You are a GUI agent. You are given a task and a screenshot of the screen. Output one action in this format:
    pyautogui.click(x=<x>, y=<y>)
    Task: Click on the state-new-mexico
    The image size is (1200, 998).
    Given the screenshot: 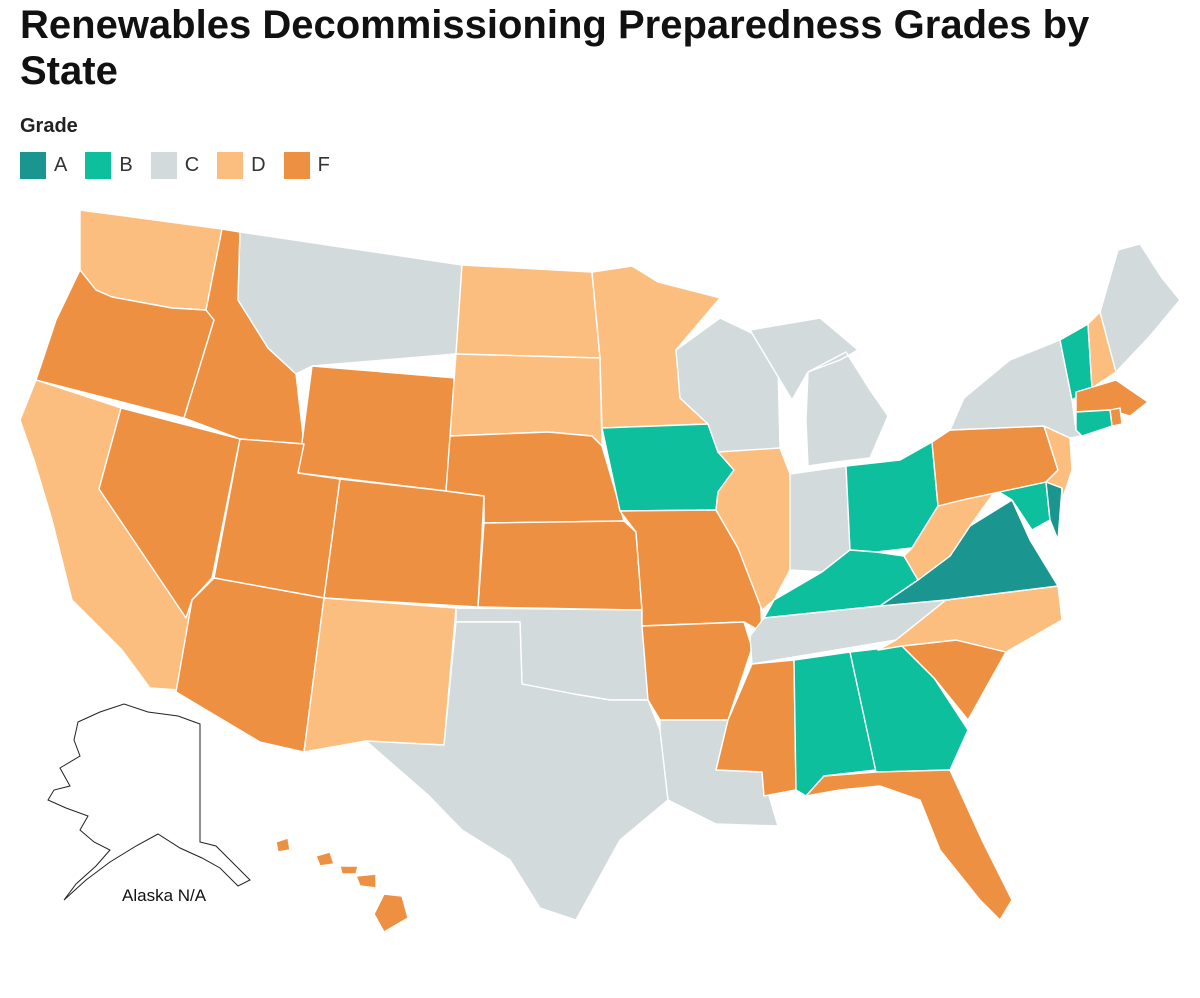 What is the action you would take?
    pyautogui.click(x=380, y=675)
    